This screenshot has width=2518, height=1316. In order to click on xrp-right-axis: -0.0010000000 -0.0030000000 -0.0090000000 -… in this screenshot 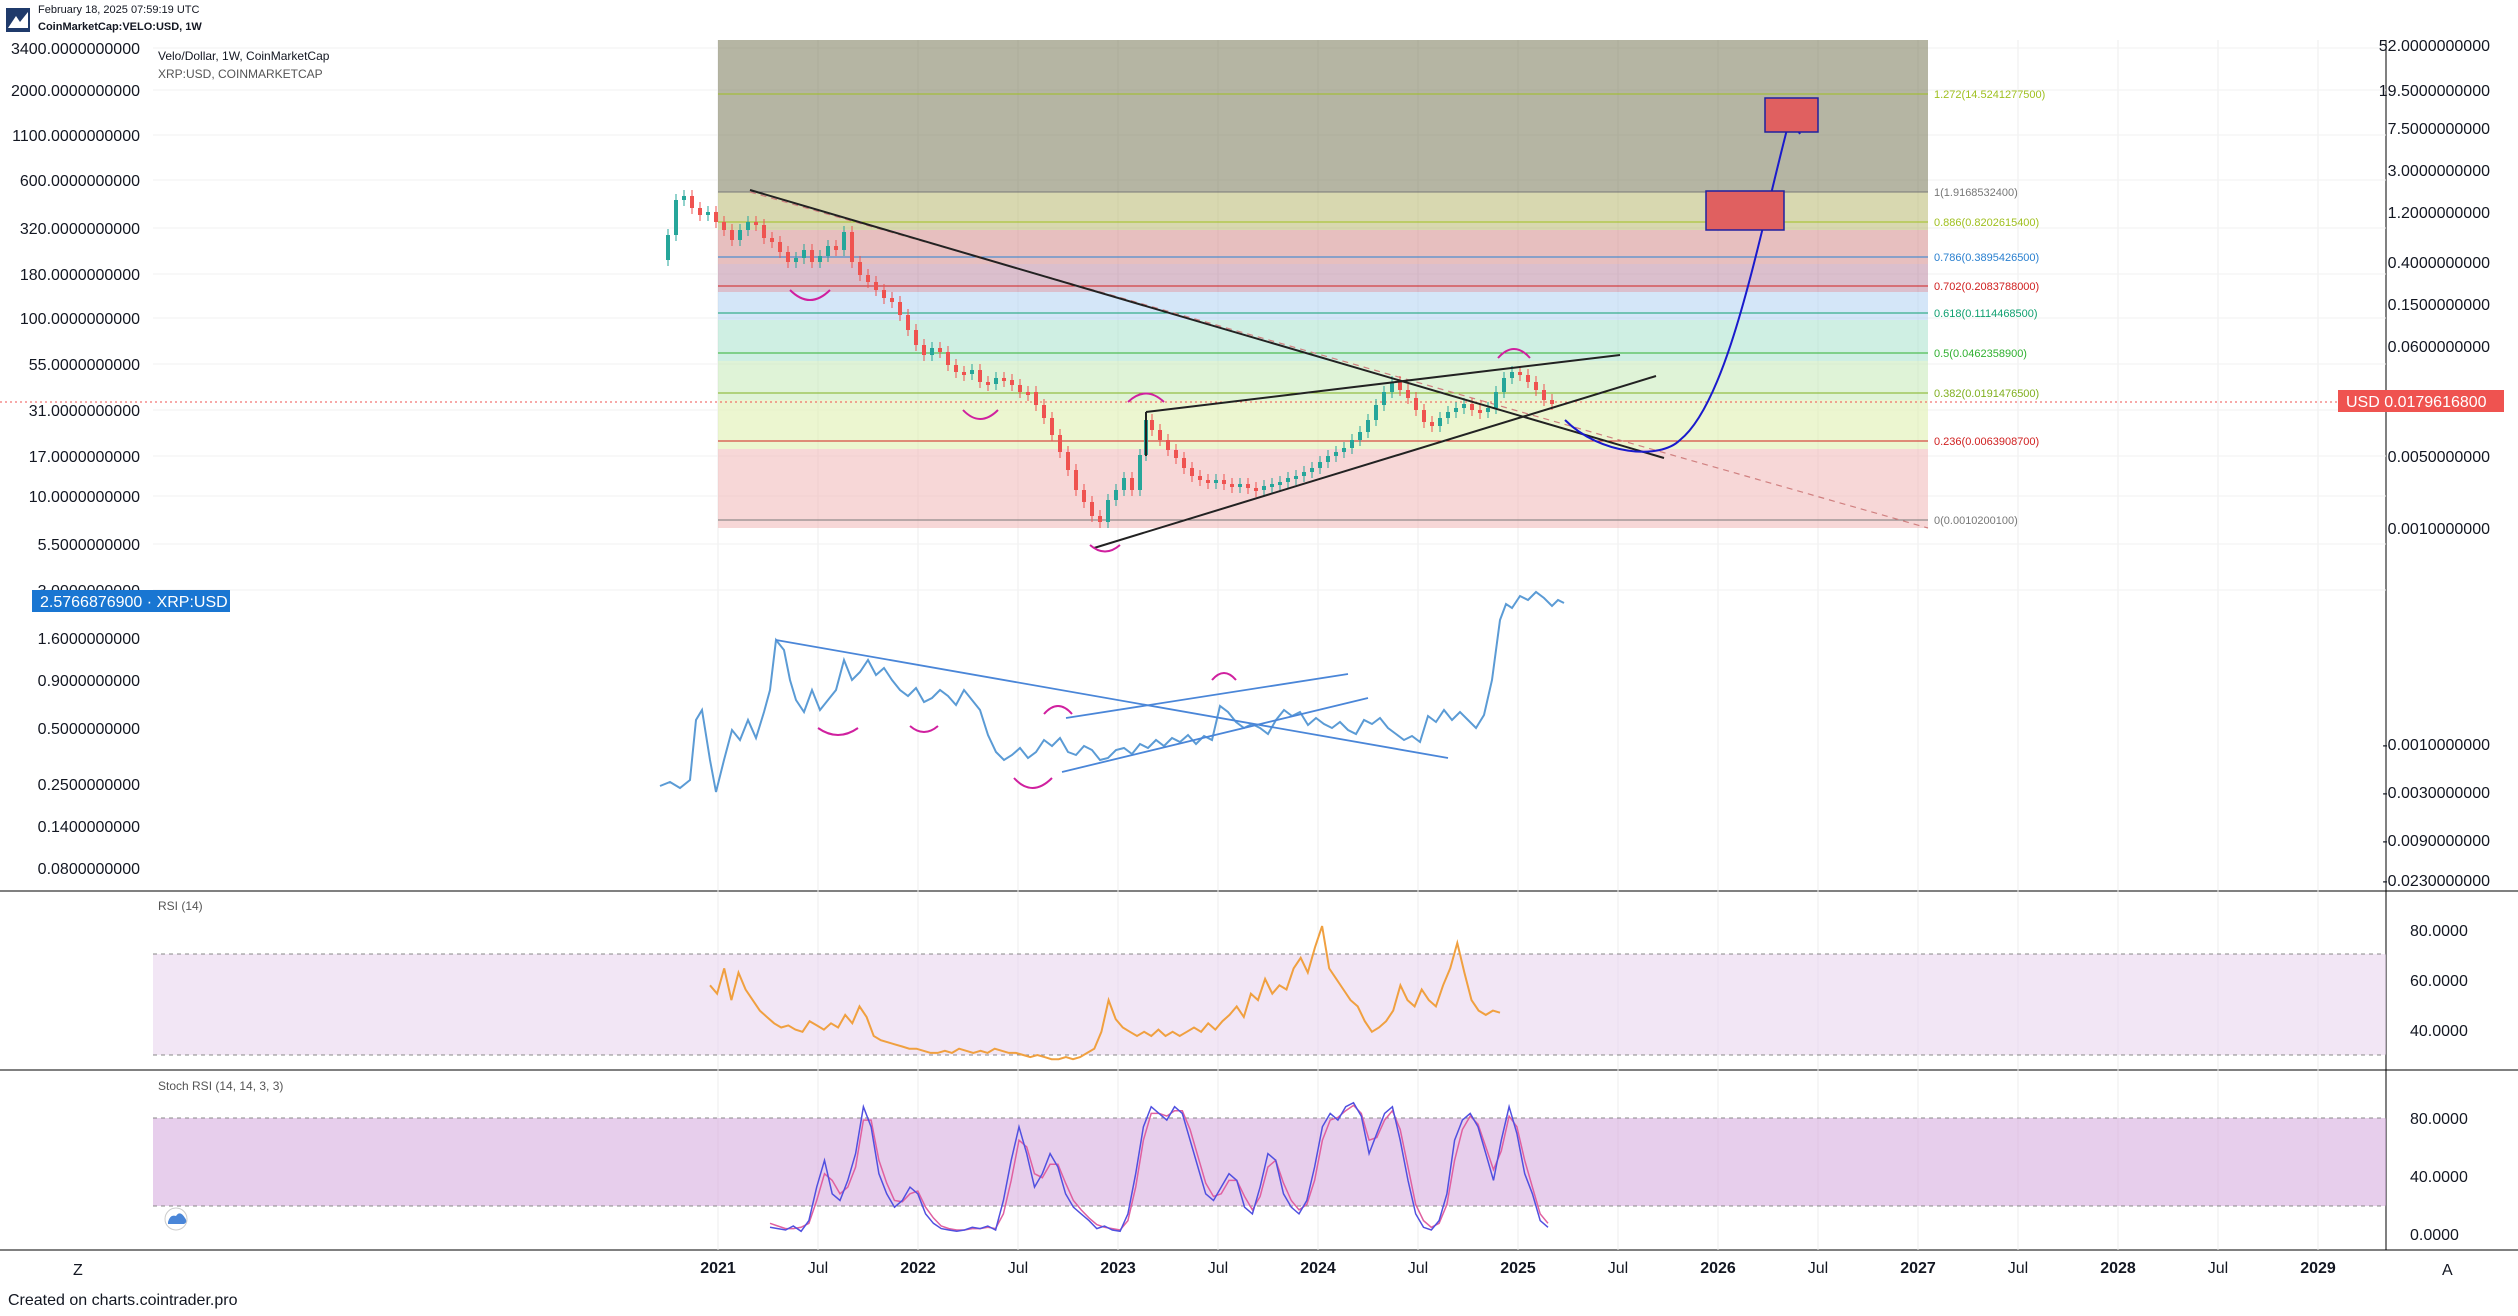, I will do `click(2436, 813)`.